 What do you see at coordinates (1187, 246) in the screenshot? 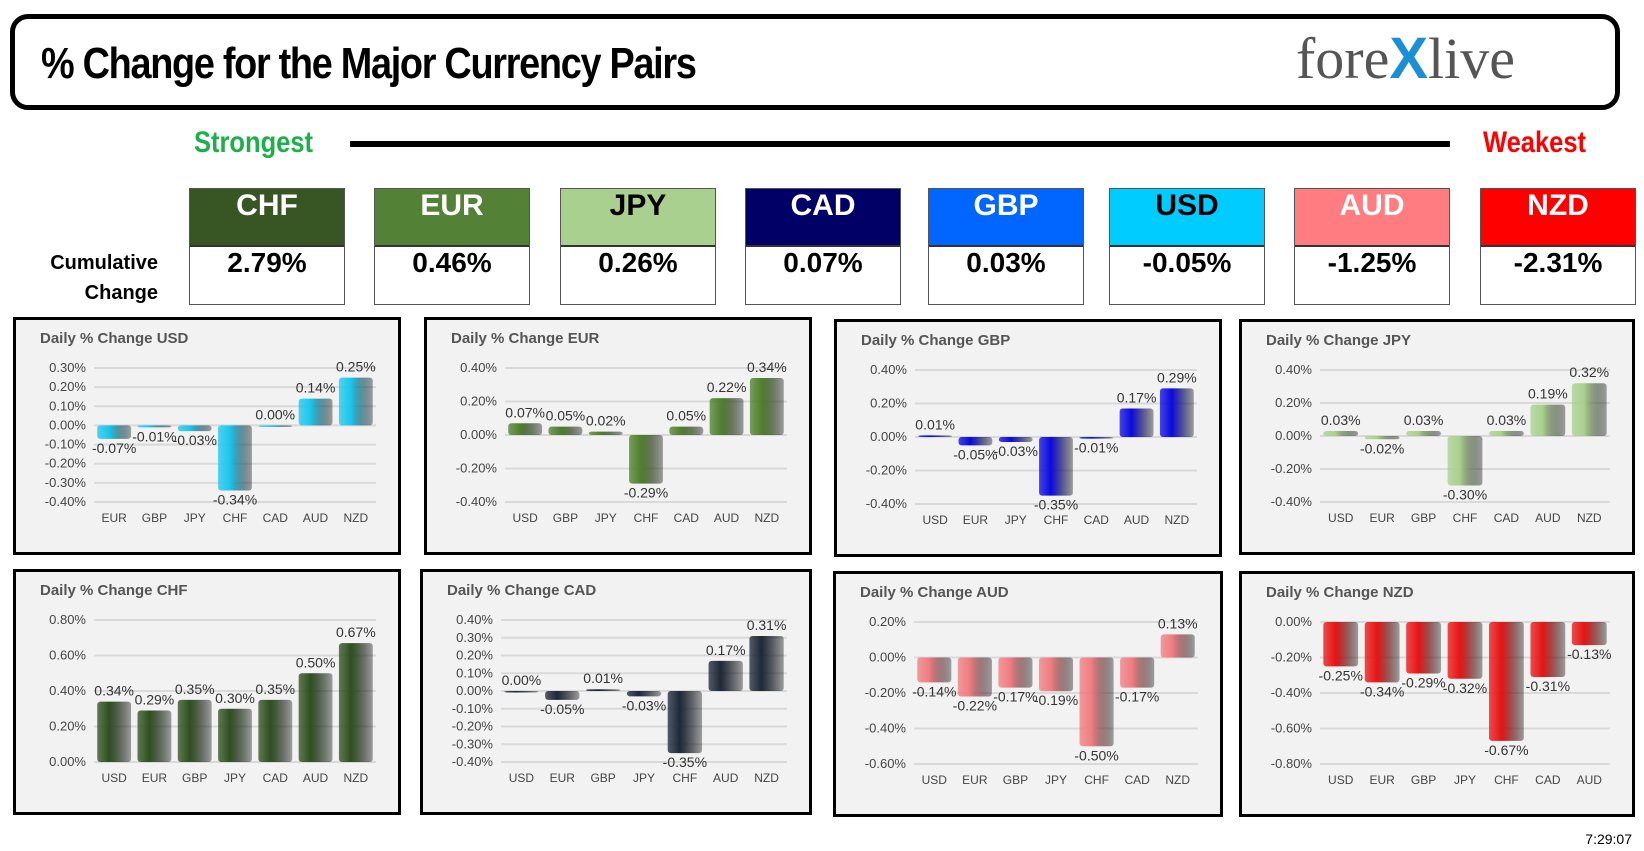
I see `currency-card-usd: USD -0.05%` at bounding box center [1187, 246].